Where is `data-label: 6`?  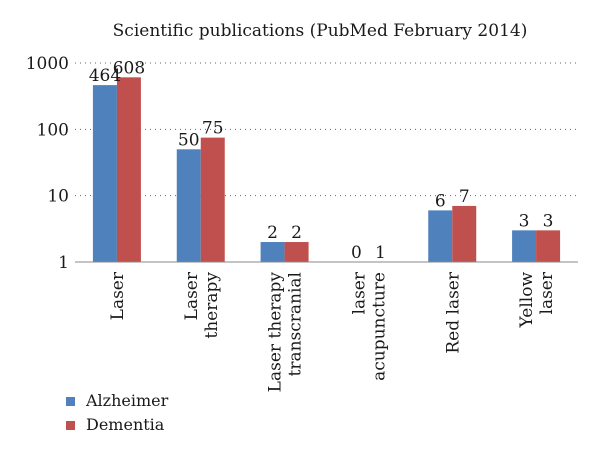
data-label: 6 is located at coordinates (440, 201).